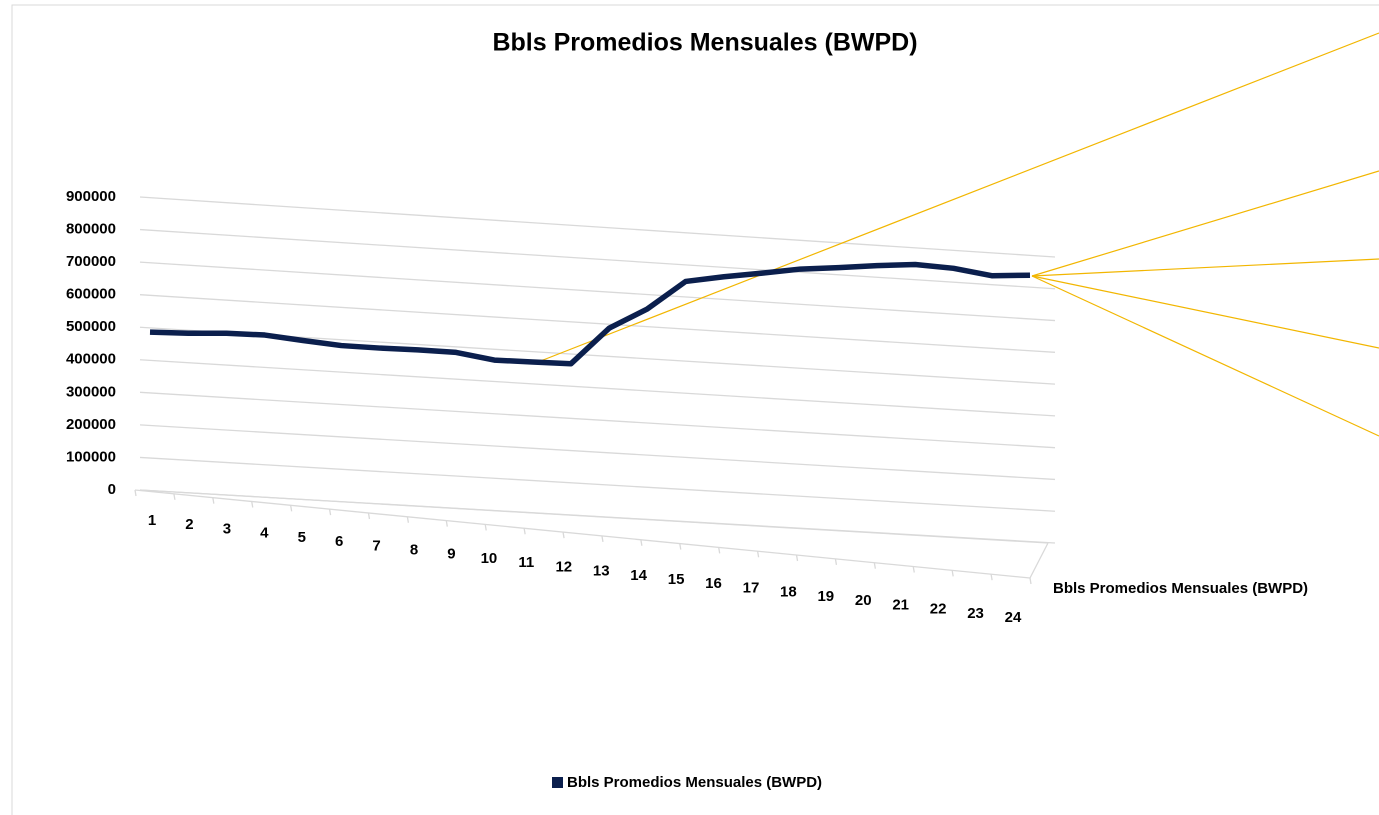 The image size is (1379, 815). Describe the element at coordinates (788, 592) in the screenshot. I see `x-tick-label: 18` at that location.